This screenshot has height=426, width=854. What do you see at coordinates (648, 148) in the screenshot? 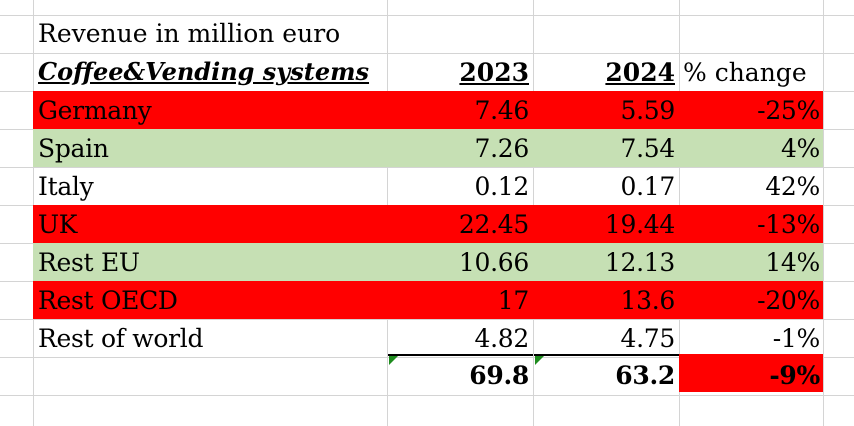
I see `value-2024: 7.54` at bounding box center [648, 148].